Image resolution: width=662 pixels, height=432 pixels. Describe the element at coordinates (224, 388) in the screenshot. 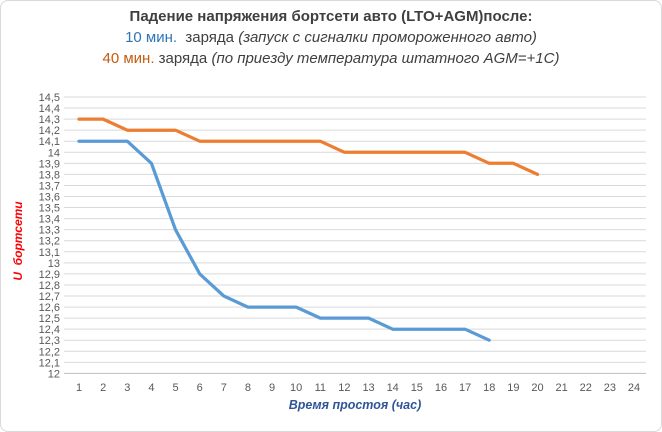

I see `x-tick-label: 7` at that location.